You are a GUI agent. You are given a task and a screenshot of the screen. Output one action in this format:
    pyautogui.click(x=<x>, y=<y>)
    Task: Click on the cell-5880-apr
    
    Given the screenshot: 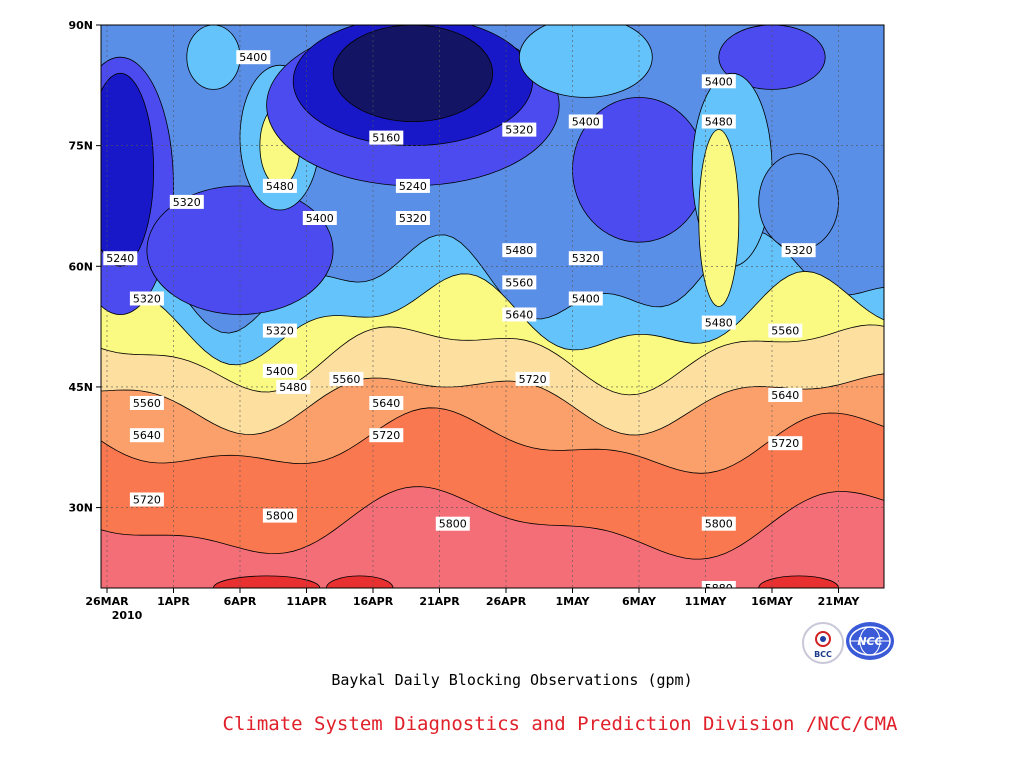 What is the action you would take?
    pyautogui.click(x=267, y=581)
    